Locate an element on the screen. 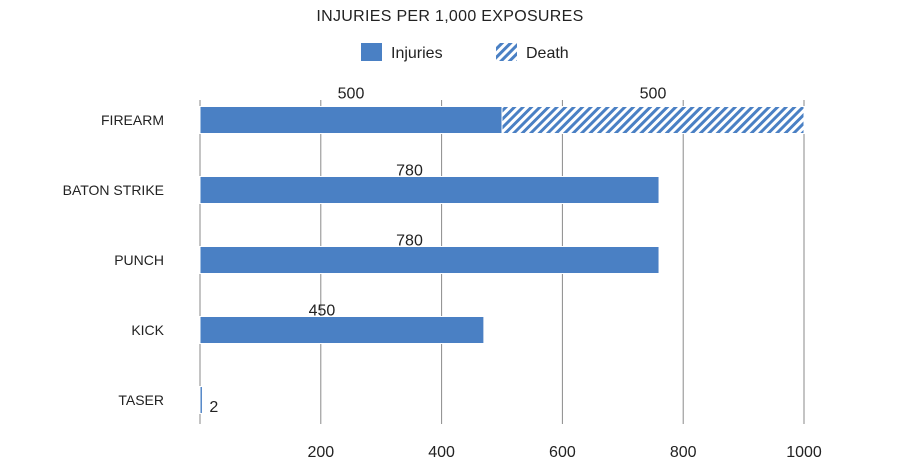  x-tick-label: 400 is located at coordinates (441, 452).